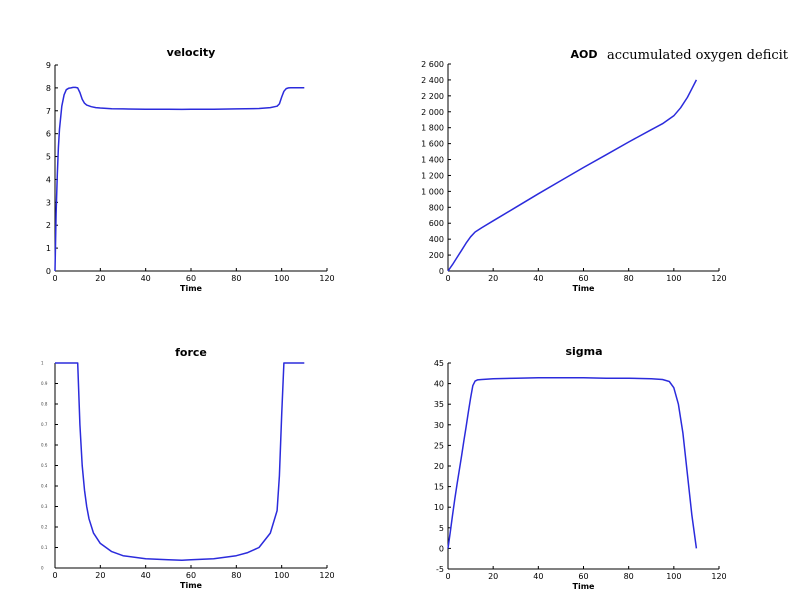 Image resolution: width=800 pixels, height=600 pixels. What do you see at coordinates (432, 112) in the screenshot?
I see `y-tick-label: 2 000` at bounding box center [432, 112].